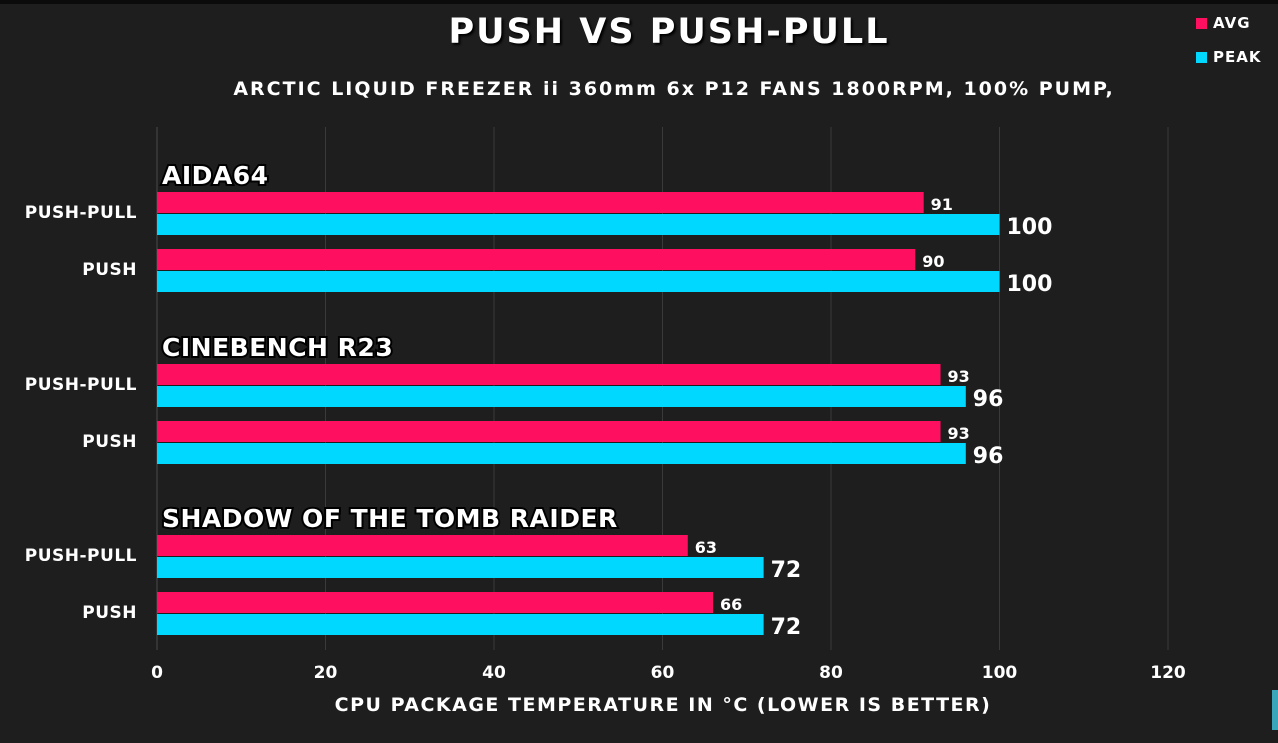 The width and height of the screenshot is (1278, 743). I want to click on legend-swatch-avg, so click(1201, 23).